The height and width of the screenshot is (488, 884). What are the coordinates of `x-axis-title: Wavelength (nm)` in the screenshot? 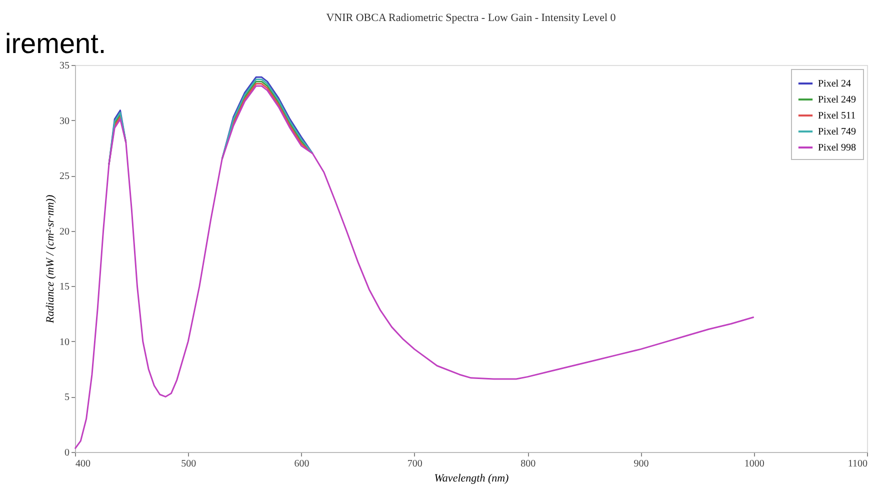 It's located at (472, 478).